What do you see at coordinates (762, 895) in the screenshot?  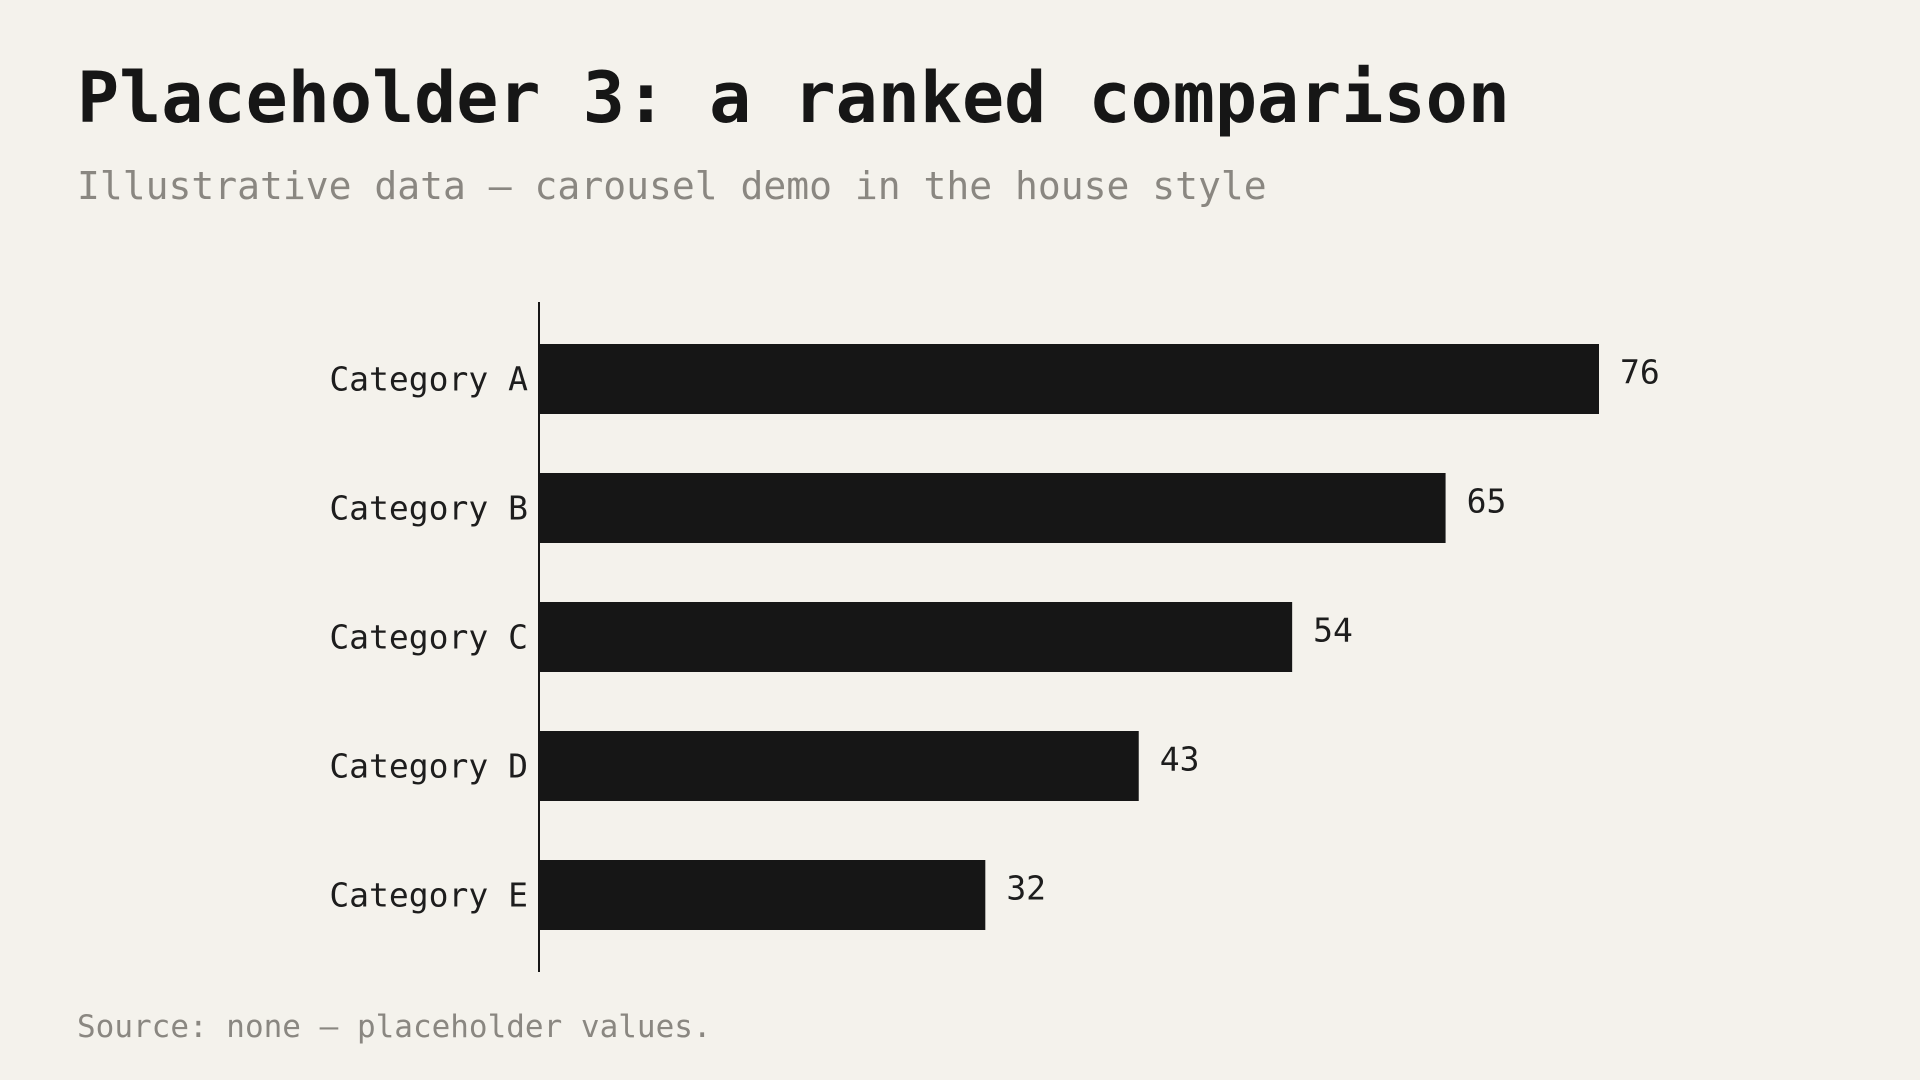 I see `bar-category-e` at bounding box center [762, 895].